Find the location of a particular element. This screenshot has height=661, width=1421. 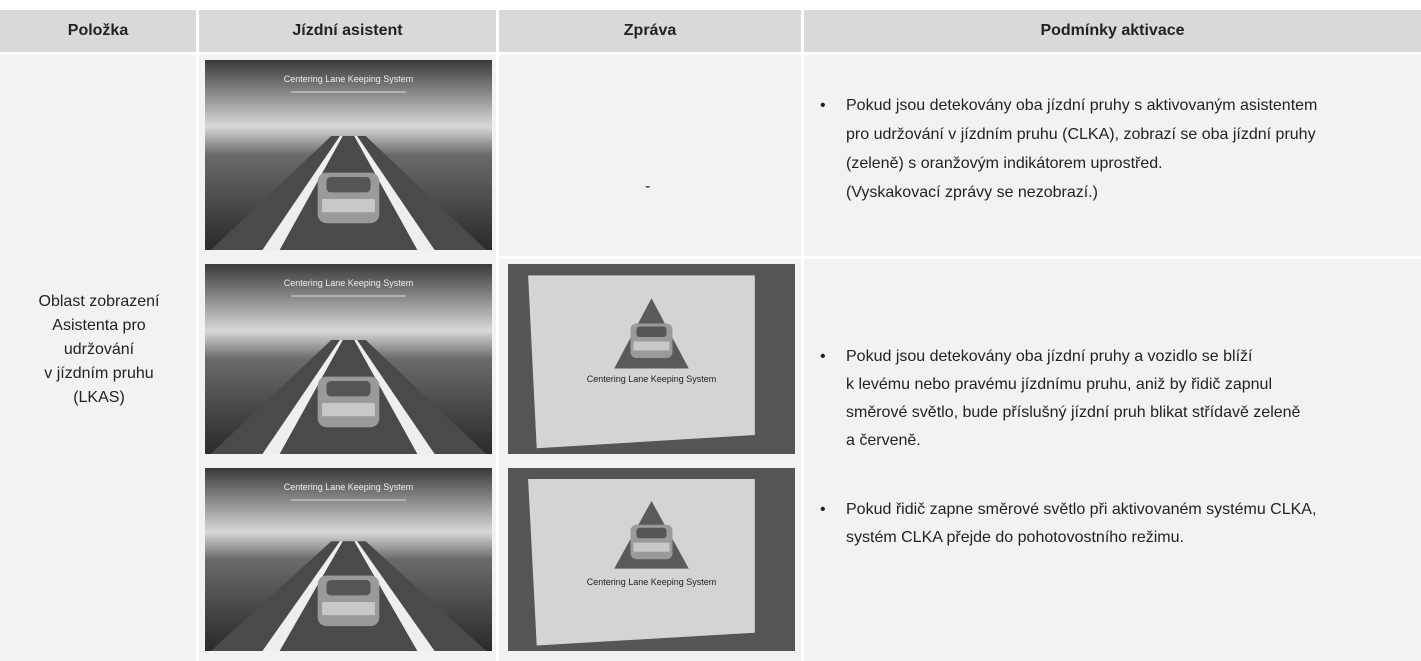

header-cell: Jízdní asistent is located at coordinates (347, 31).